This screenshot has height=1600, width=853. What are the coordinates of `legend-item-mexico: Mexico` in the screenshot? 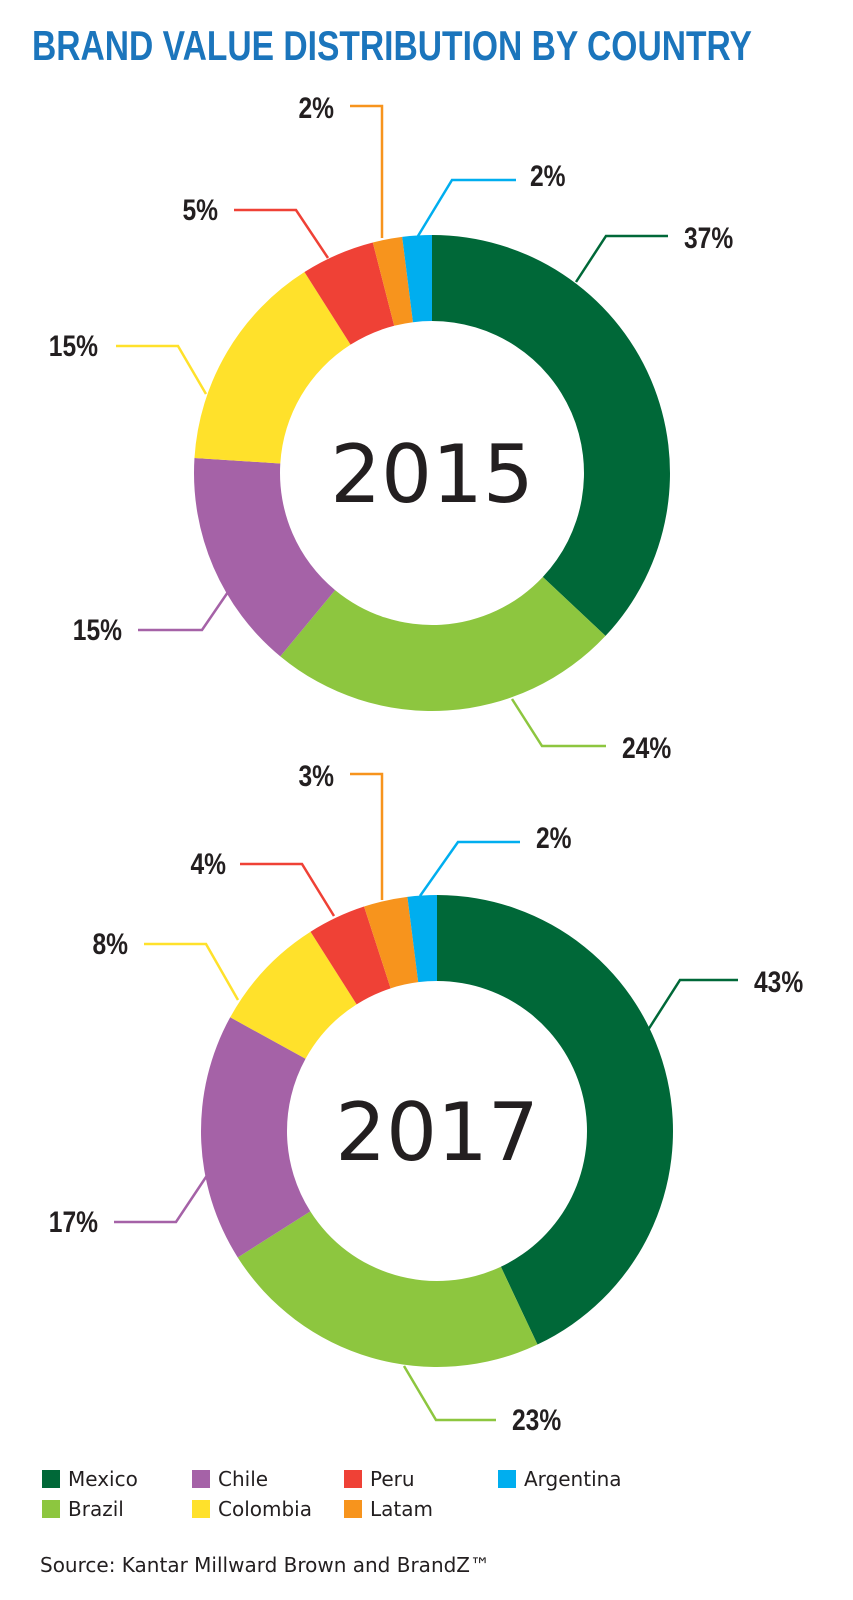 It's located at (90, 1479).